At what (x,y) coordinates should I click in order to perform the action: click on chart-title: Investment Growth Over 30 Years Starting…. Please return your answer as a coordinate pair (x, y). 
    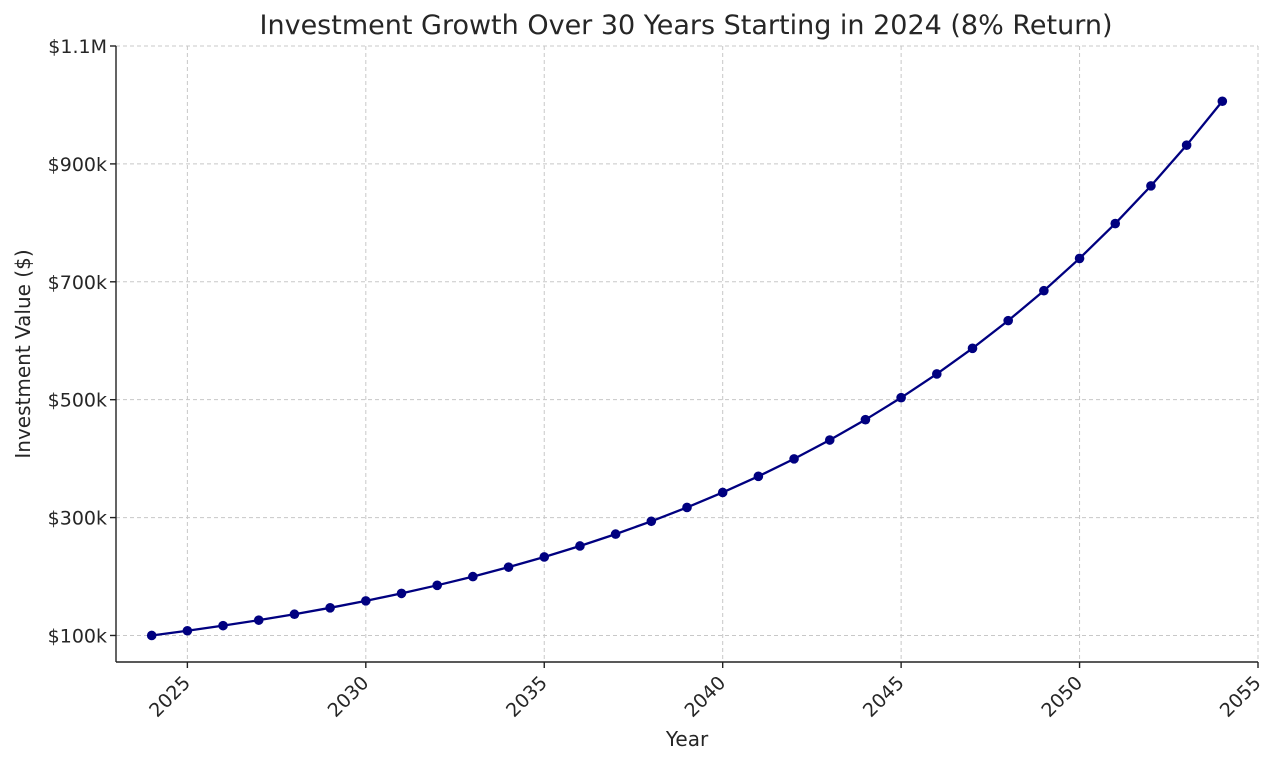
    Looking at the image, I should click on (686, 25).